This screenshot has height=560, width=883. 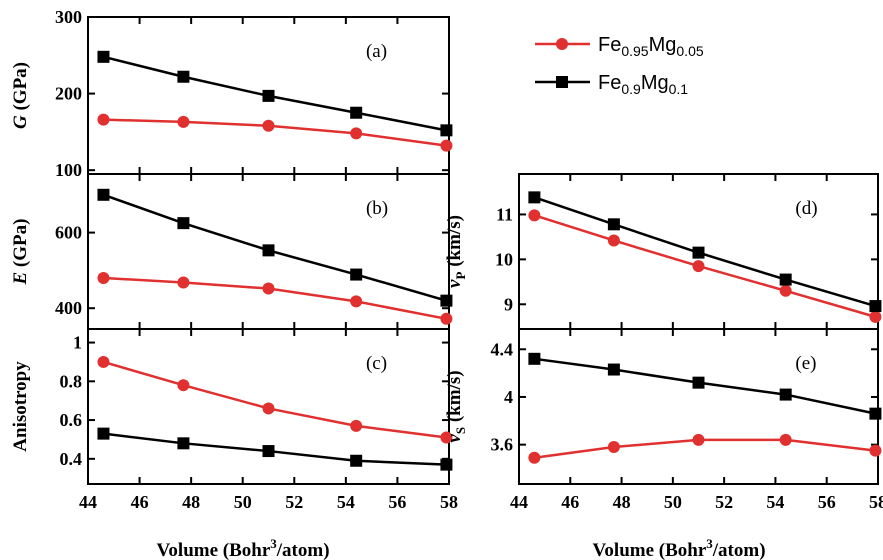 What do you see at coordinates (806, 208) in the screenshot?
I see `panel-tag-d: (d)` at bounding box center [806, 208].